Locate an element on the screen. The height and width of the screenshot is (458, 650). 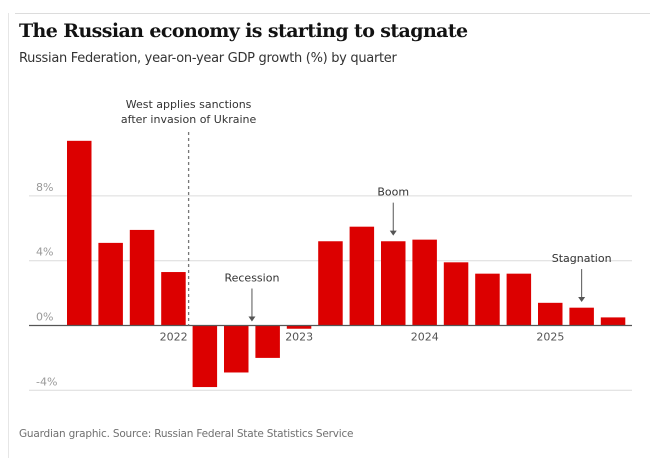
x-year-label: 2022 is located at coordinates (174, 337).